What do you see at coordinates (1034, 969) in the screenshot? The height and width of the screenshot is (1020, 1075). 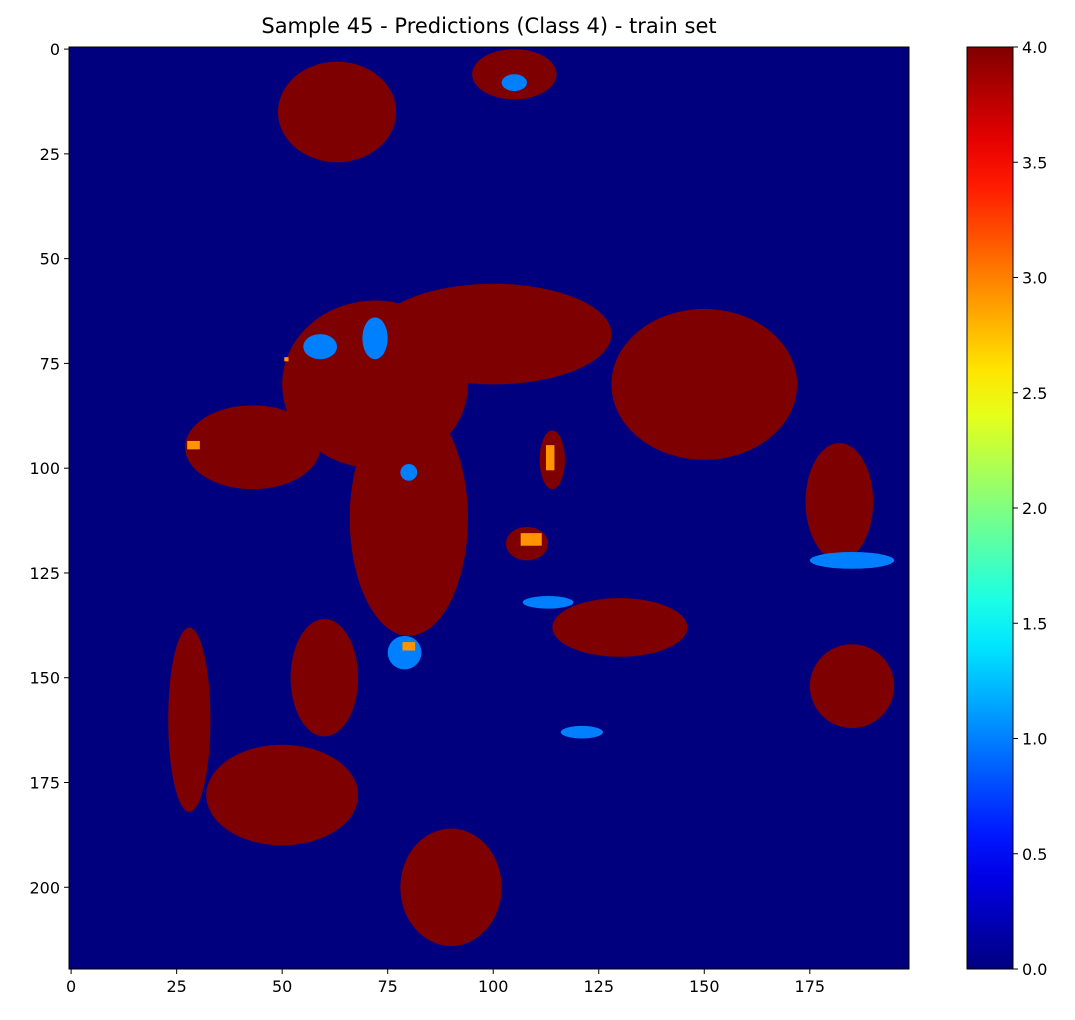 I see `colorbar-tick-label: 0.0` at bounding box center [1034, 969].